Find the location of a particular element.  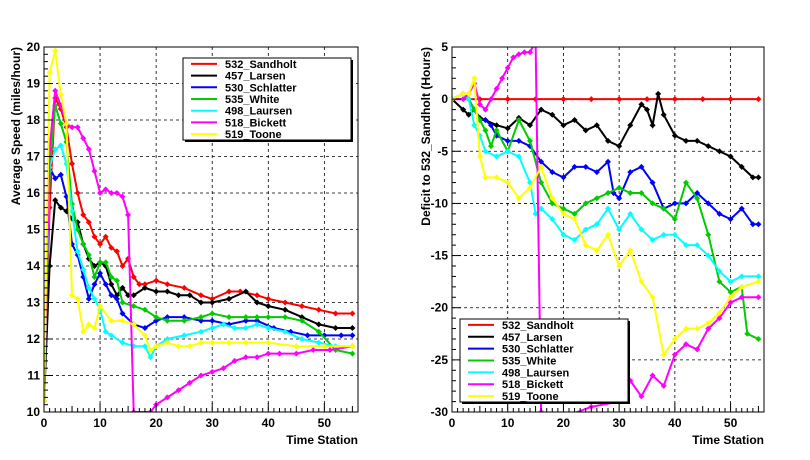

y-tick-label: -5 is located at coordinates (442, 151).